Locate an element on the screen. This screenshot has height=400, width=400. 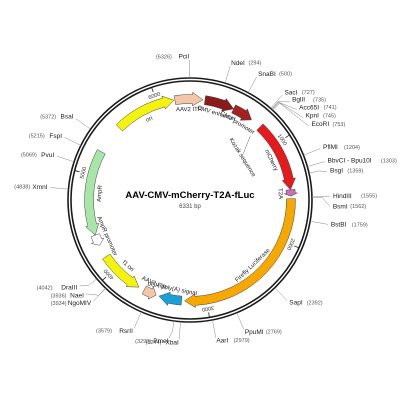
site-ecori-name: EcoRI is located at coordinates (320, 124).